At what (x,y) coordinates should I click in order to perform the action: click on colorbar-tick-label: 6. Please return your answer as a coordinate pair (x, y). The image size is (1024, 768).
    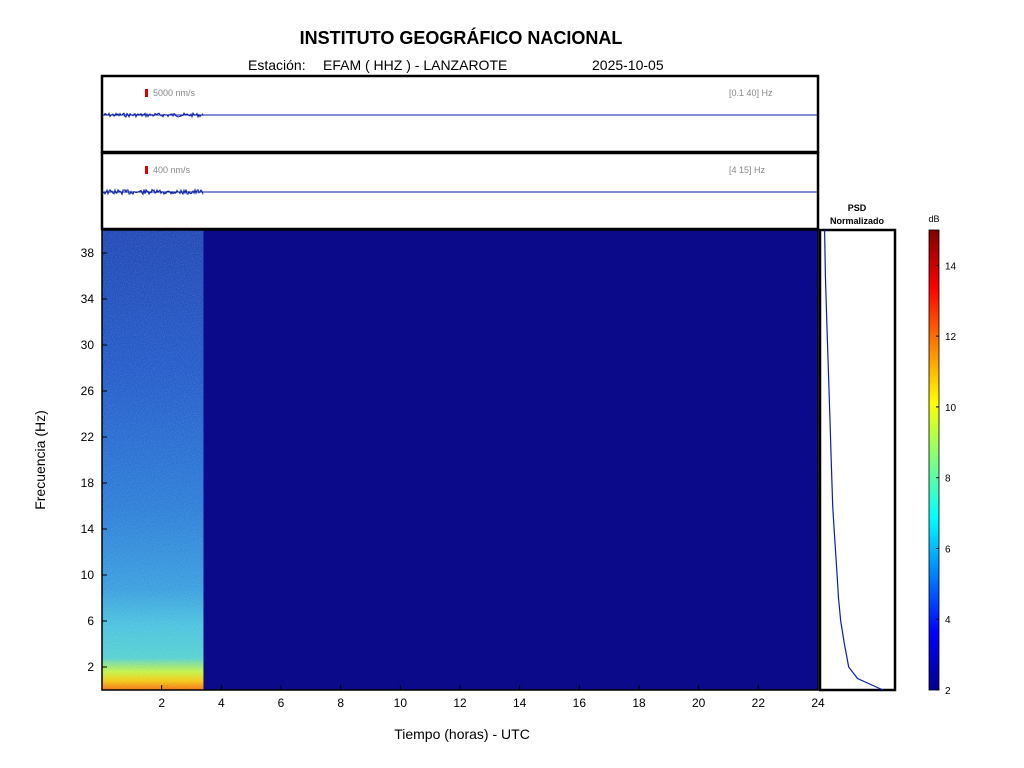
    Looking at the image, I should click on (948, 549).